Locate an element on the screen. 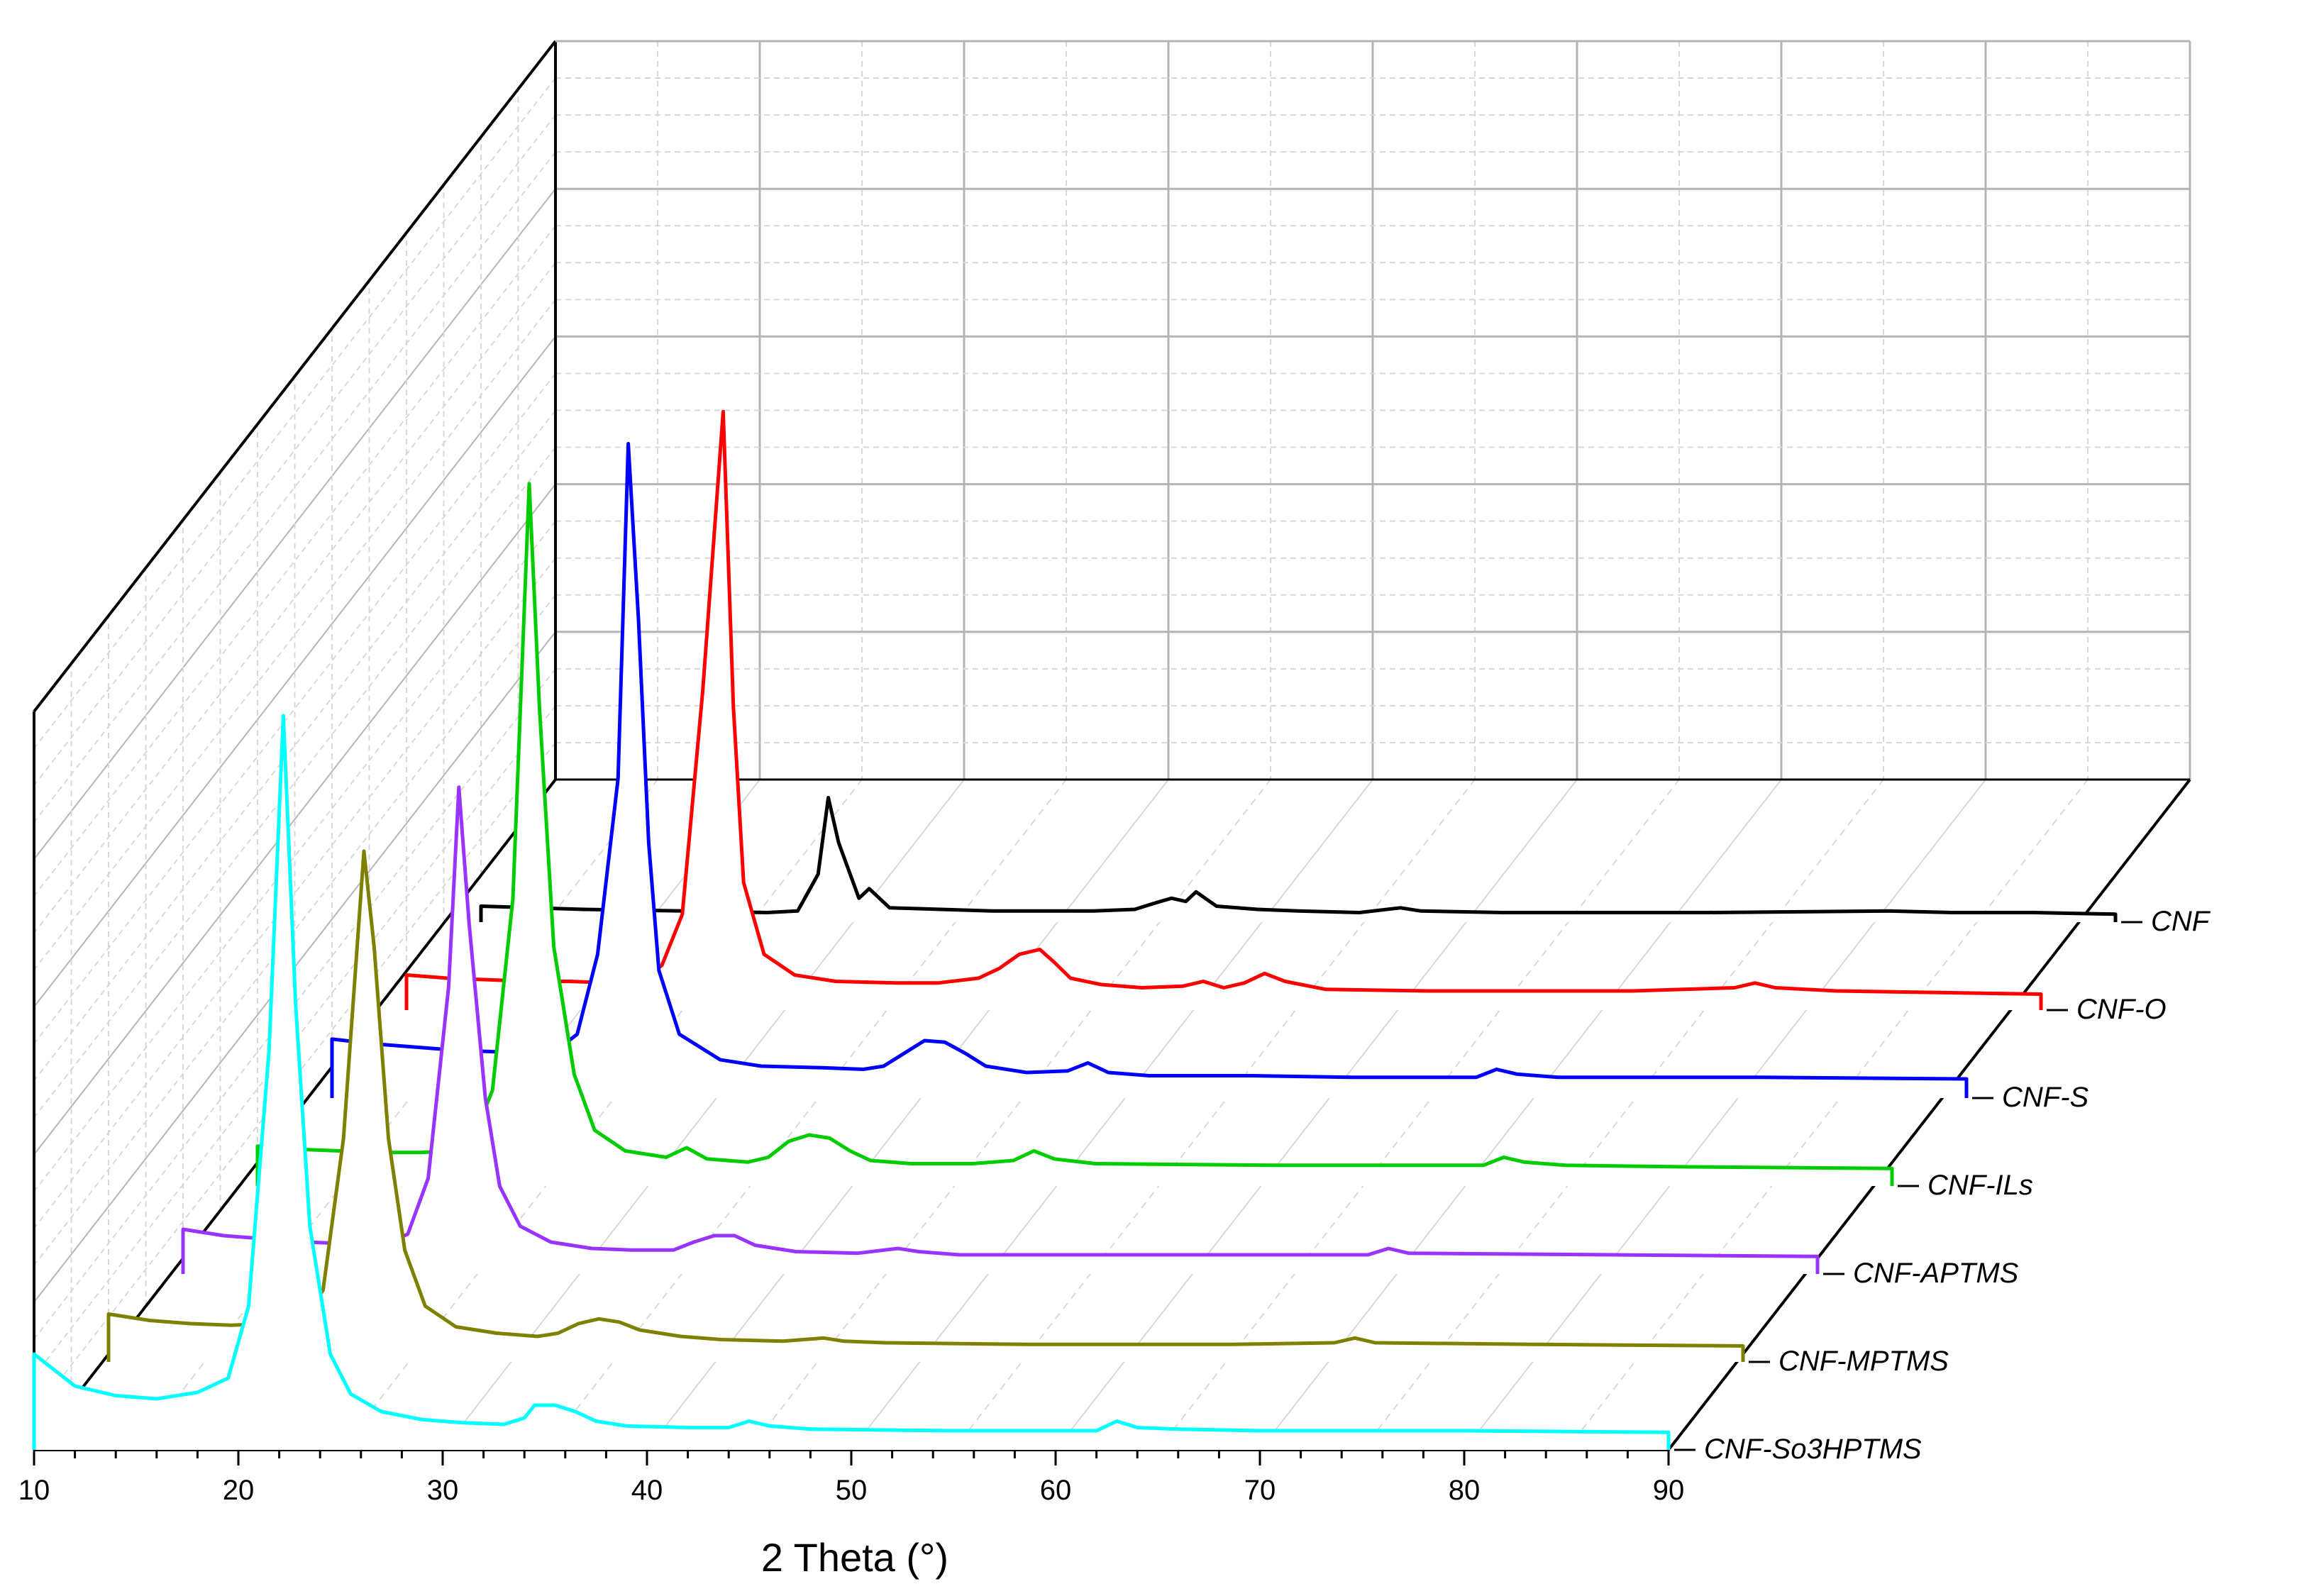 This screenshot has height=1596, width=2307. x-axis: 10 20 30 40 50 60 70 80 90 is located at coordinates (851, 1478).